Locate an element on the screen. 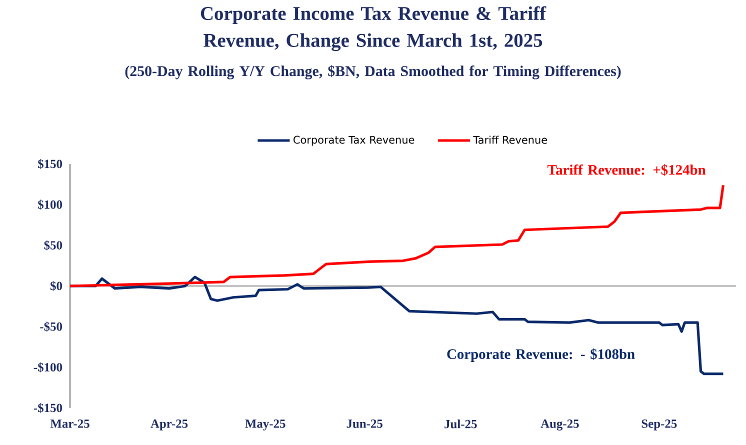 This screenshot has height=445, width=746. y-tick-label: $50 is located at coordinates (53, 245).